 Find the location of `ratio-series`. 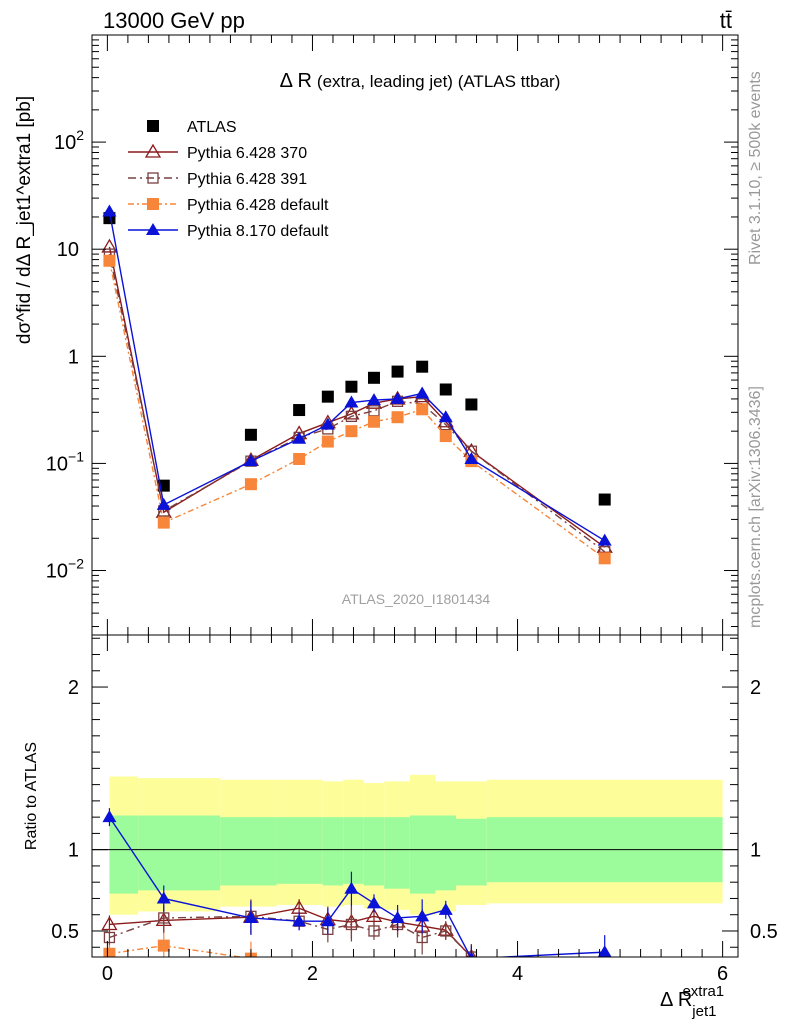

ratio-series is located at coordinates (356, 882).